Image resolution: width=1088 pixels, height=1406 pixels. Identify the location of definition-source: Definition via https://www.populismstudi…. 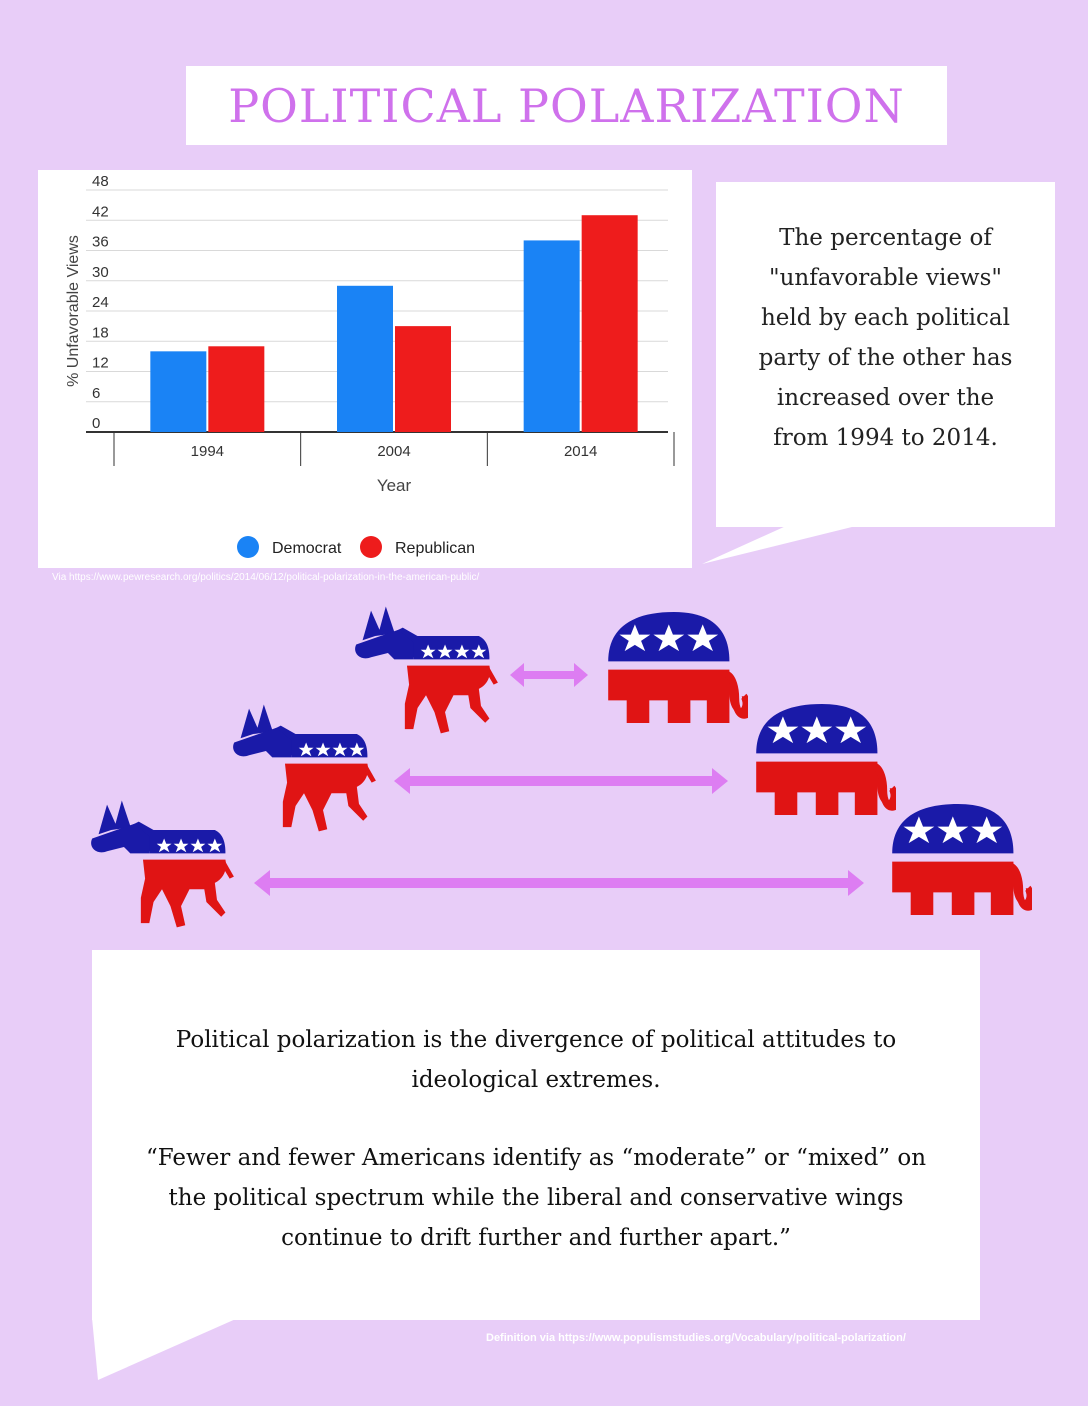
(696, 1338).